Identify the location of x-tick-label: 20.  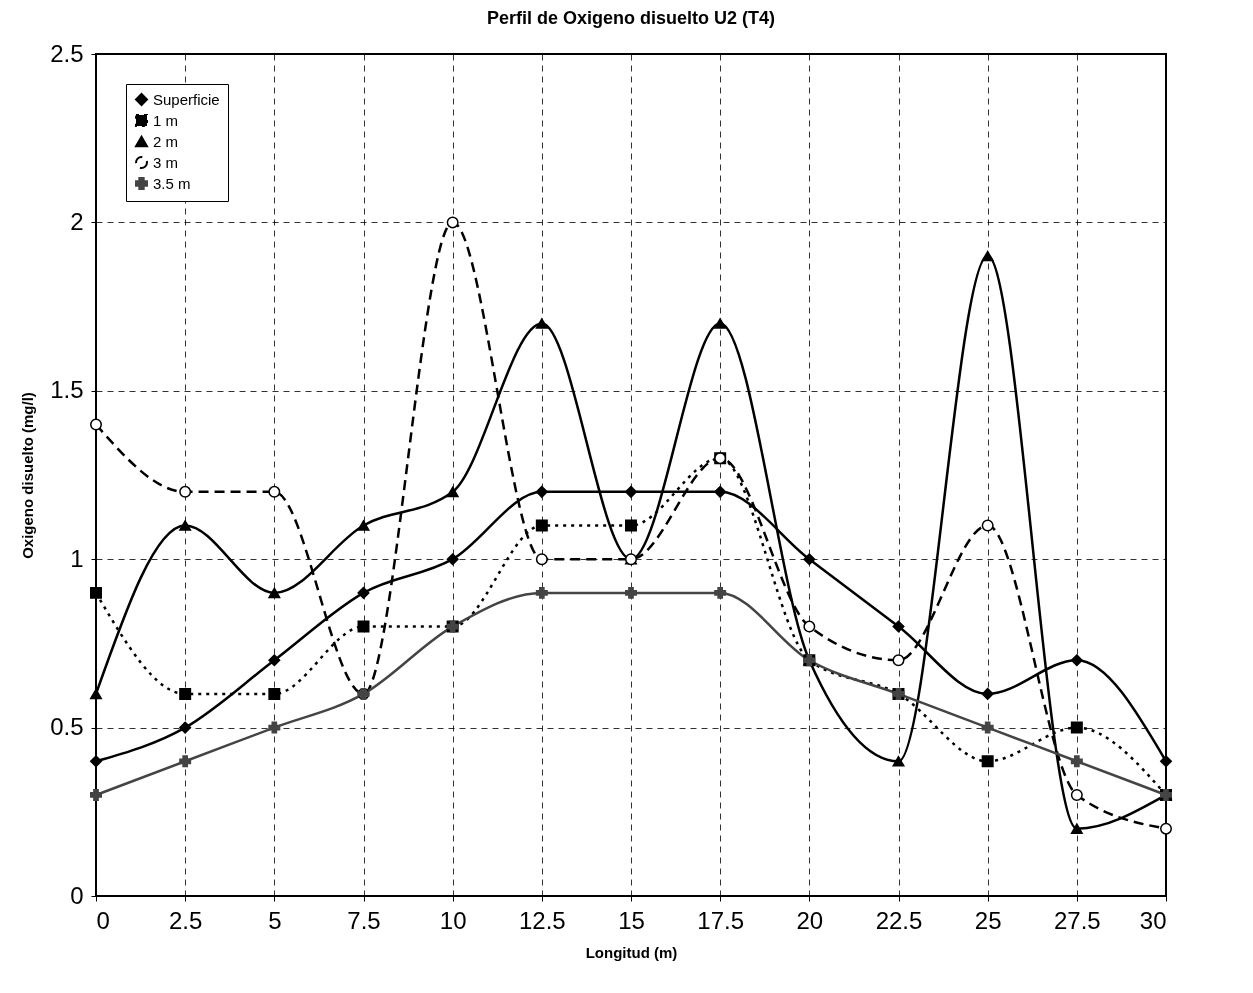
(810, 920).